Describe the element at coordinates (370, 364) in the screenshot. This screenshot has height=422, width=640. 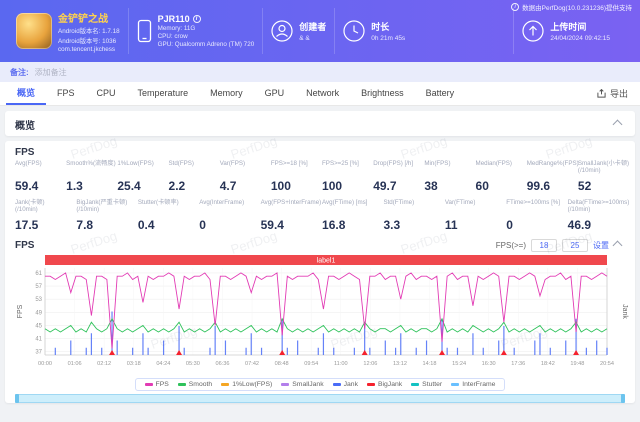
I see `svg-text: 12:06` at that location.